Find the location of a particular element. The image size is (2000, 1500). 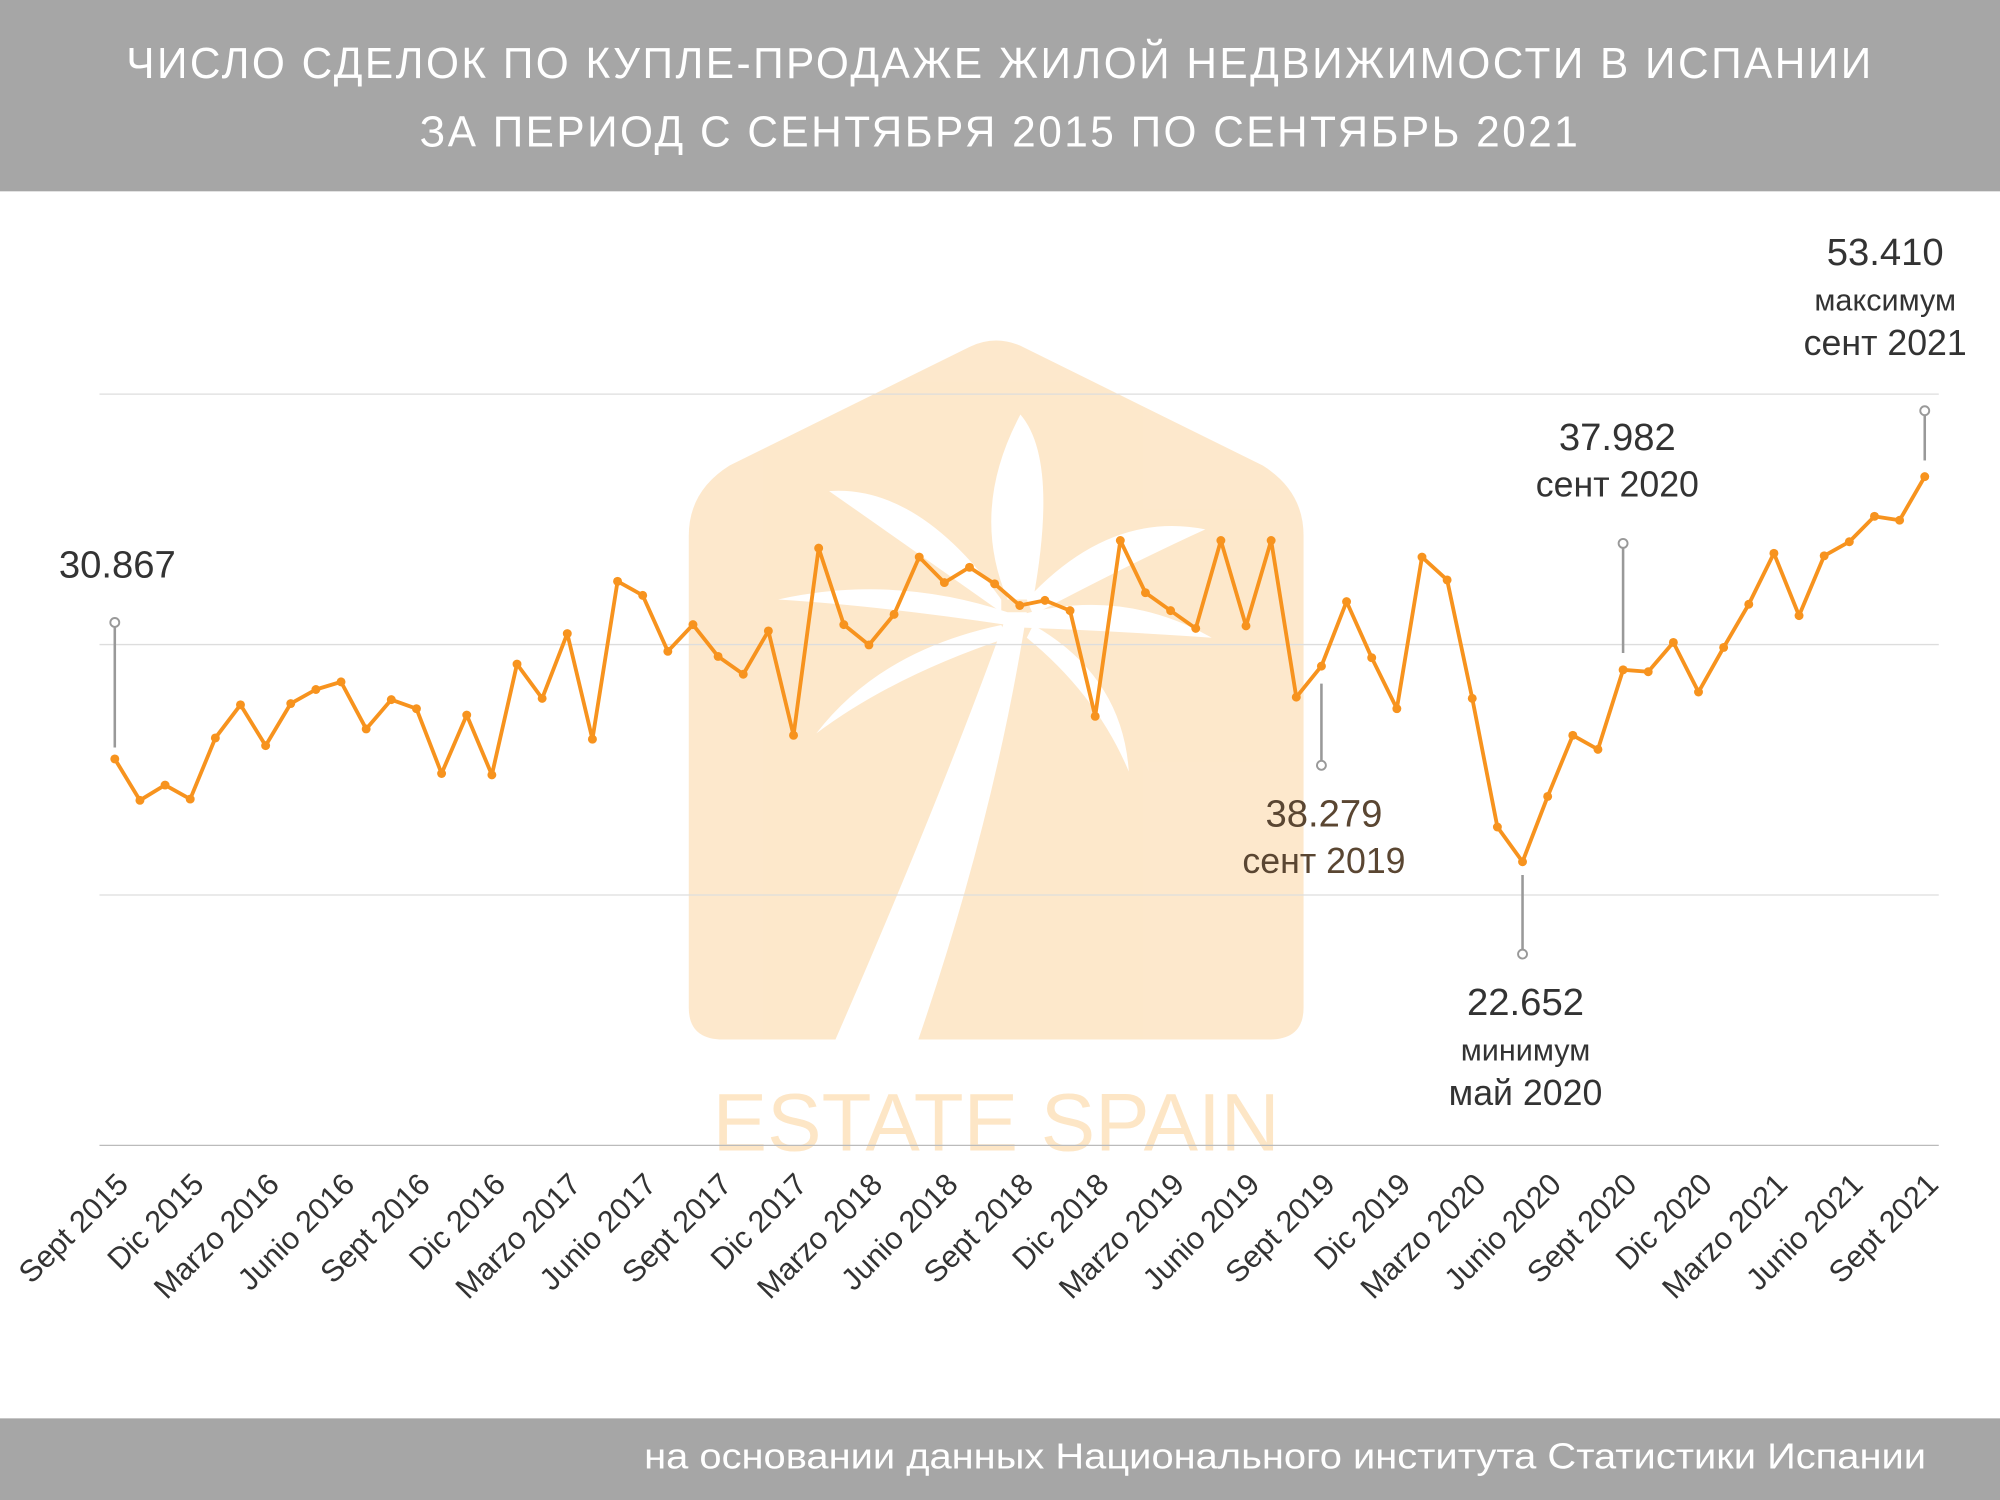

x-tick-label: Sept 2015 is located at coordinates (73, 1228).